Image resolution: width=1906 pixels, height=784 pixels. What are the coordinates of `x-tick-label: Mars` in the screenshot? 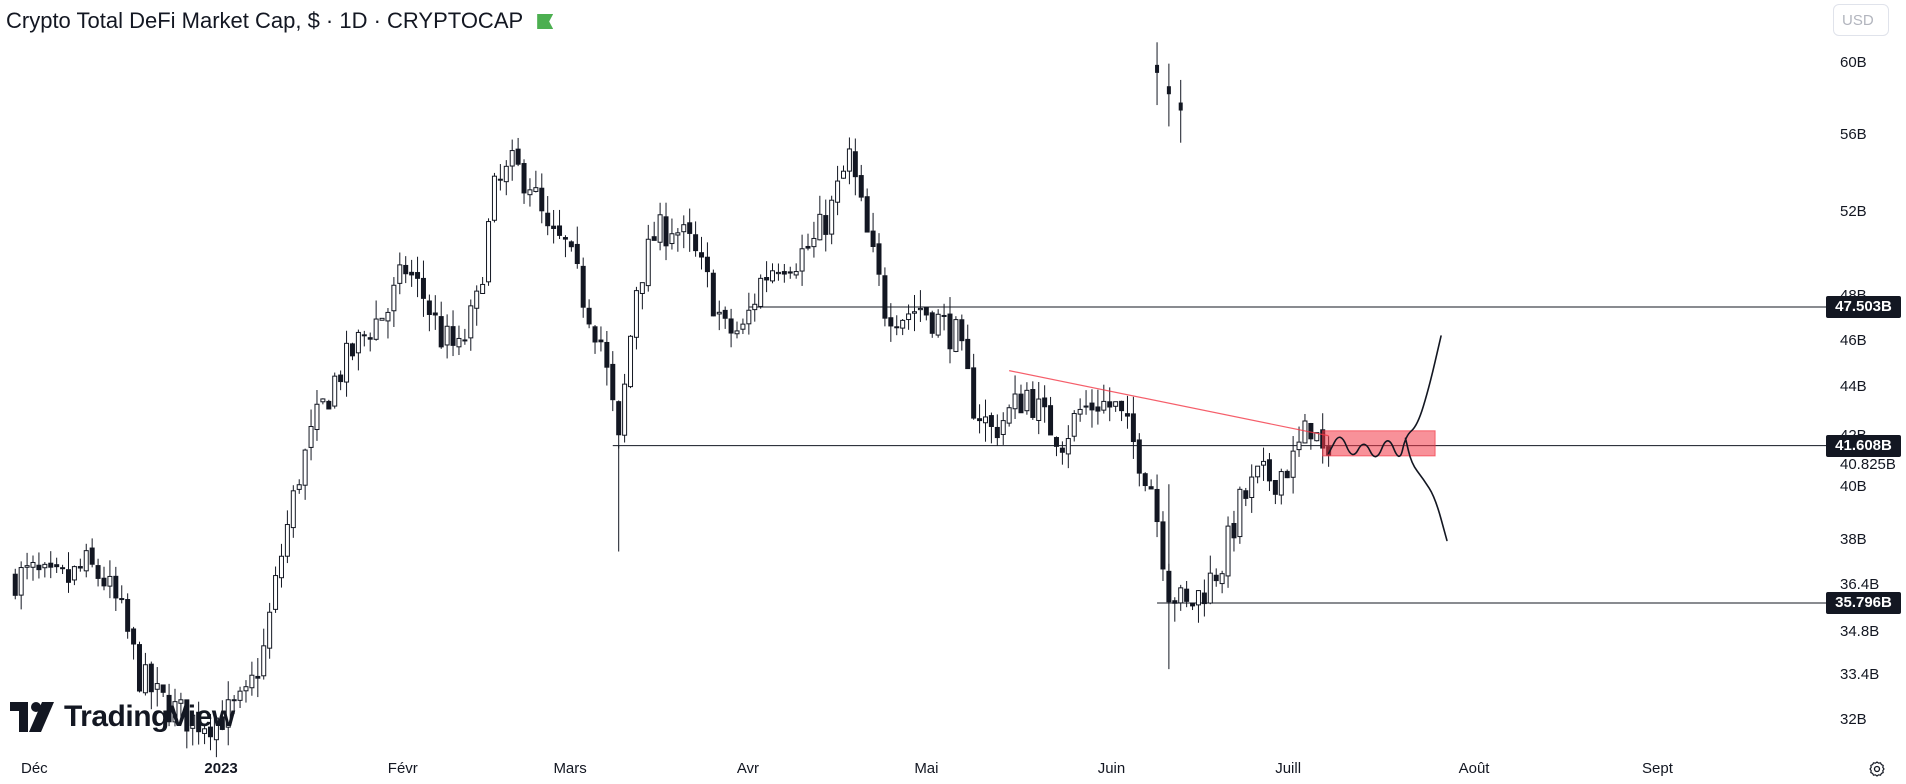 It's located at (570, 768).